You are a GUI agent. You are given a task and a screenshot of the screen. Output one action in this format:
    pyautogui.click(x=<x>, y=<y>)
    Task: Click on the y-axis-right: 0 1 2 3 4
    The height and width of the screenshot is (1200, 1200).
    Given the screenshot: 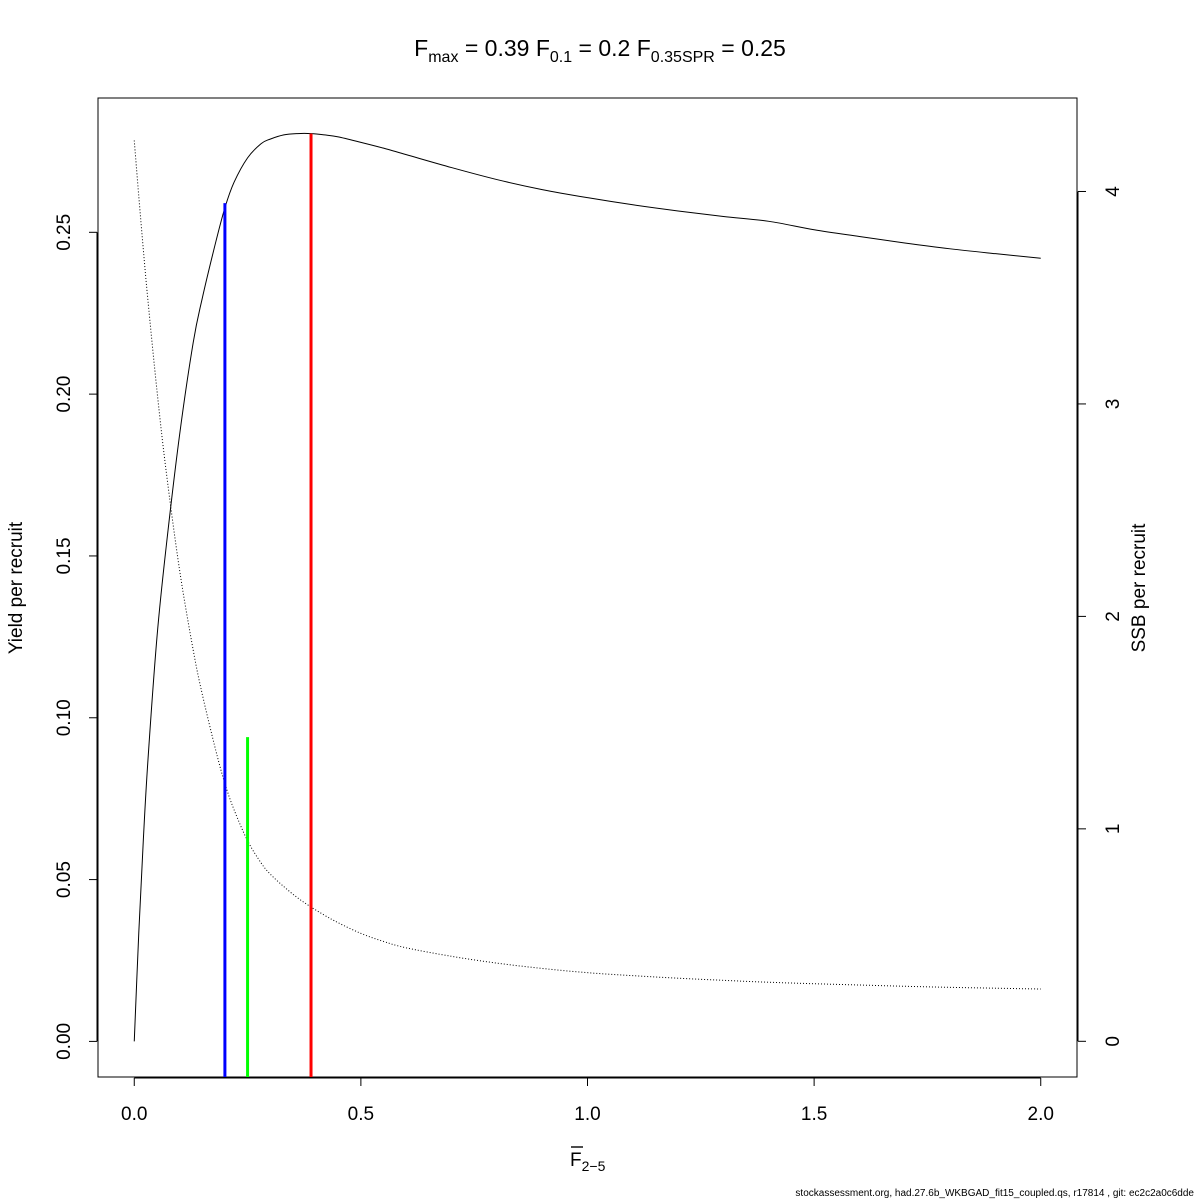 What is the action you would take?
    pyautogui.click(x=1100, y=616)
    